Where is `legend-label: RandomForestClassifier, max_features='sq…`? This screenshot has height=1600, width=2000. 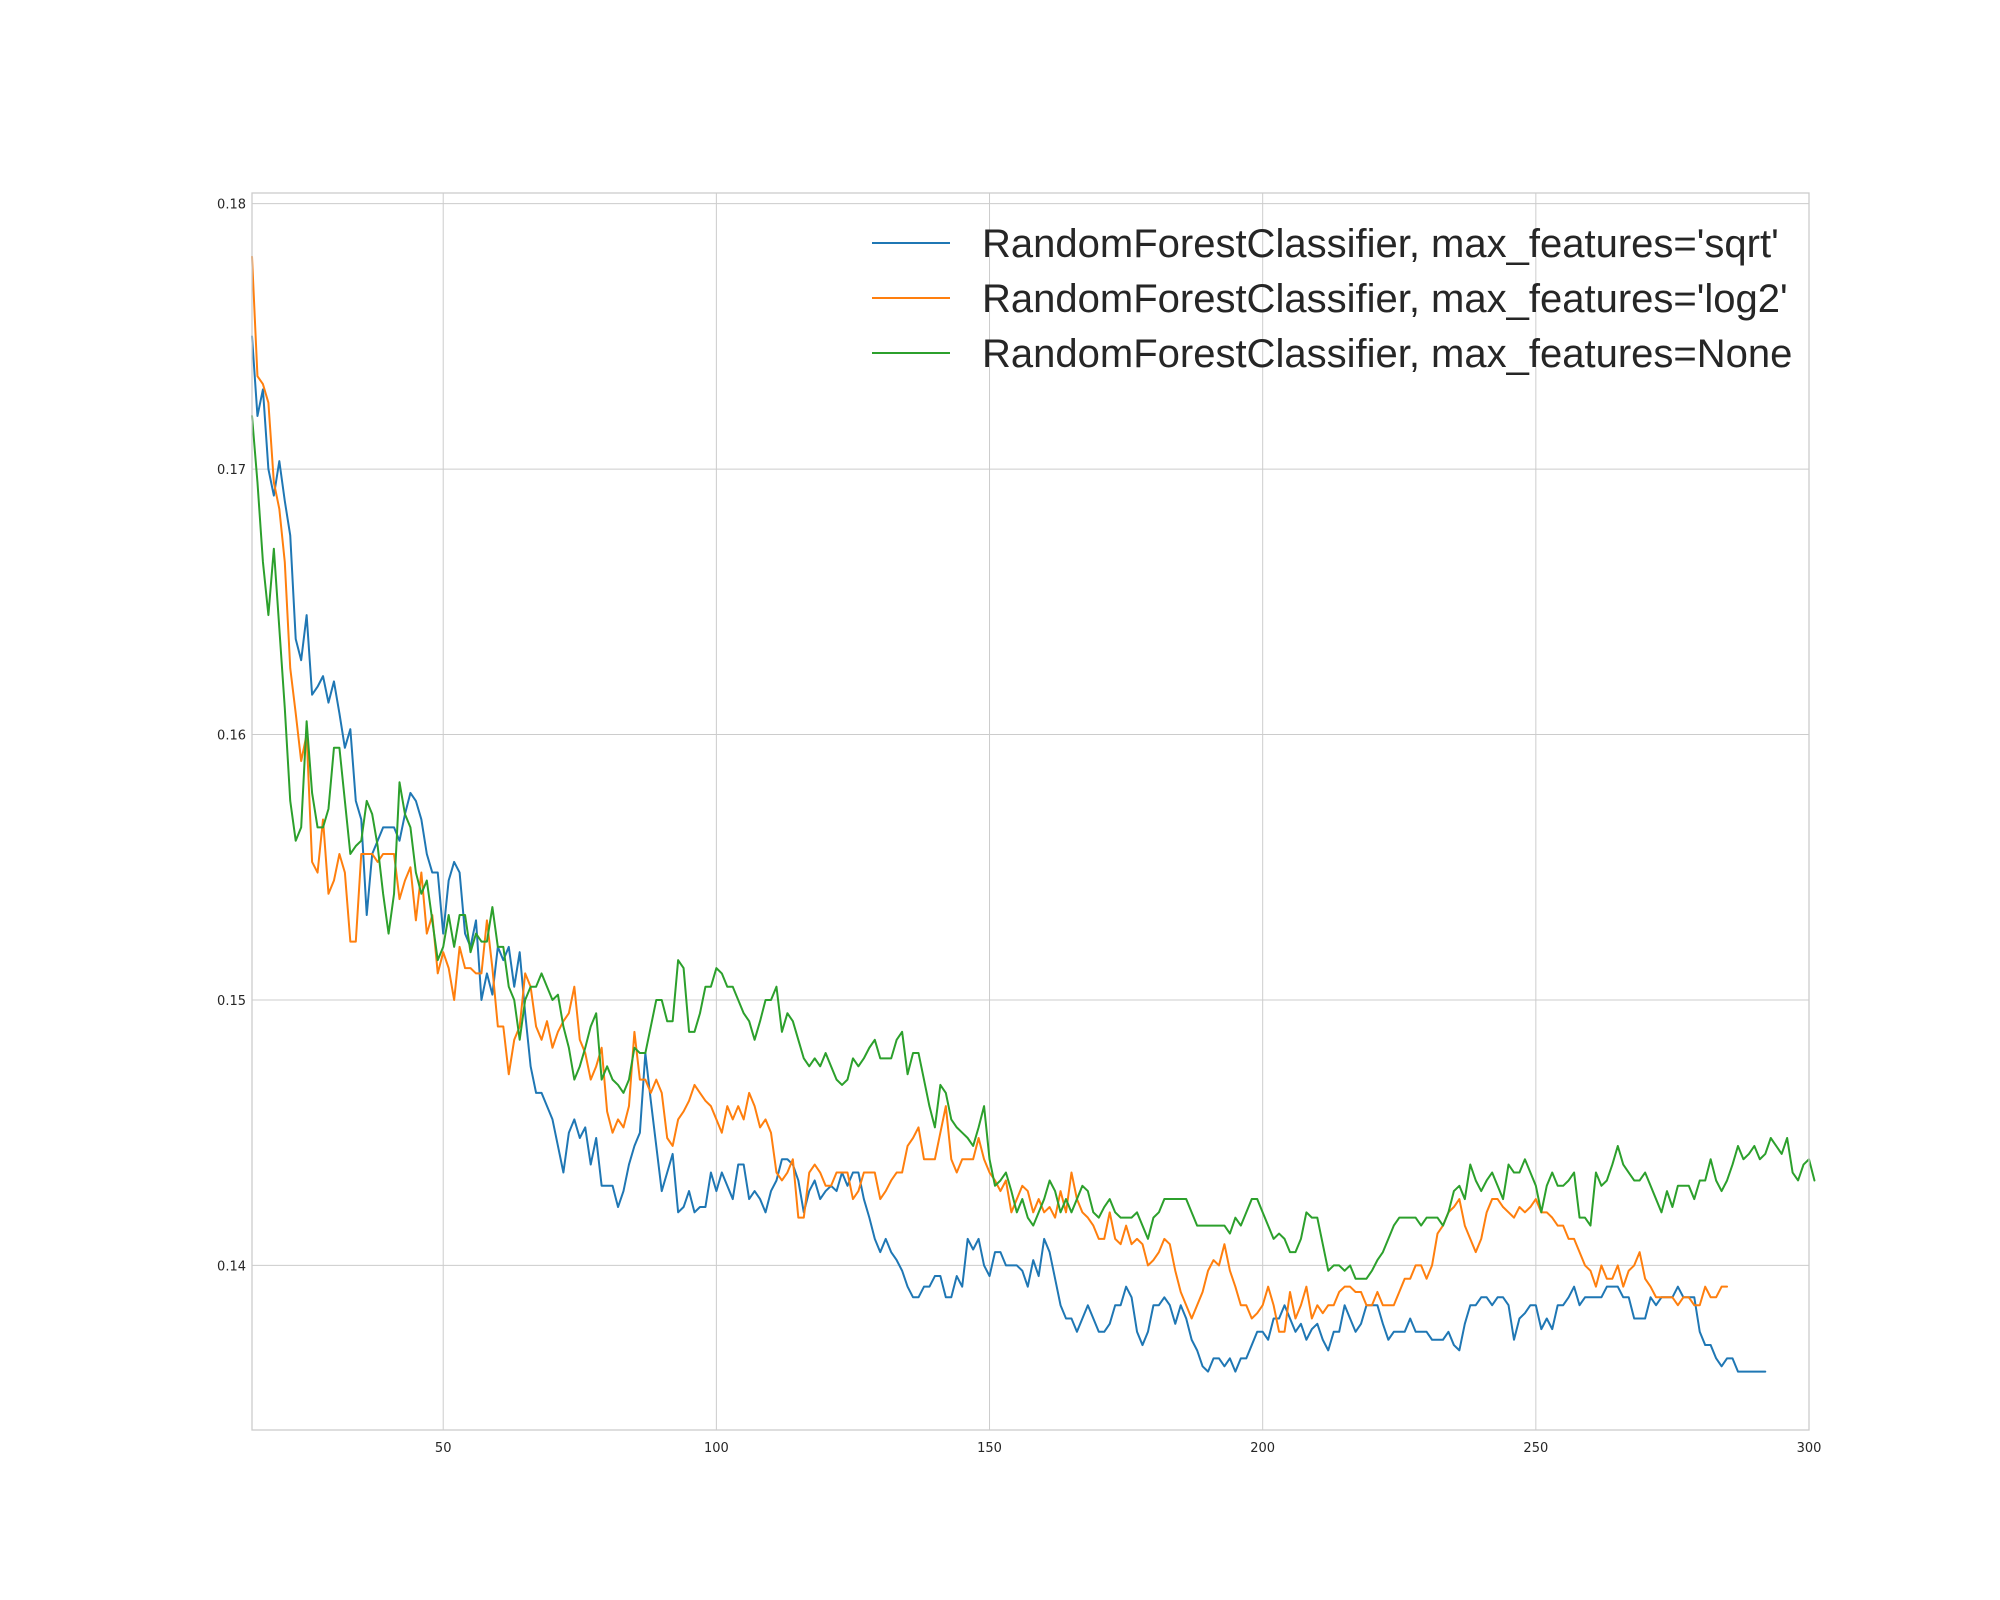 legend-label: RandomForestClassifier, max_features='sq… is located at coordinates (1380, 244).